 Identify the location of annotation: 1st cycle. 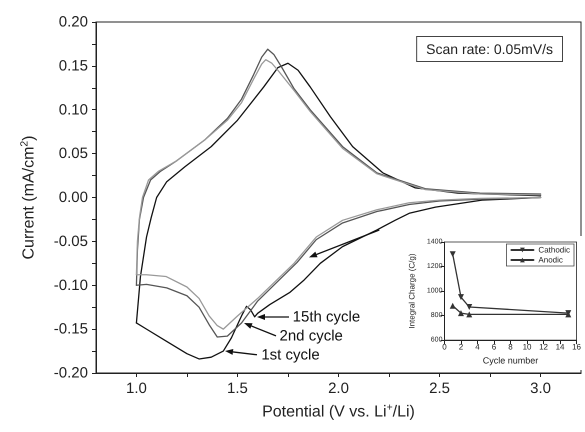
(290, 355).